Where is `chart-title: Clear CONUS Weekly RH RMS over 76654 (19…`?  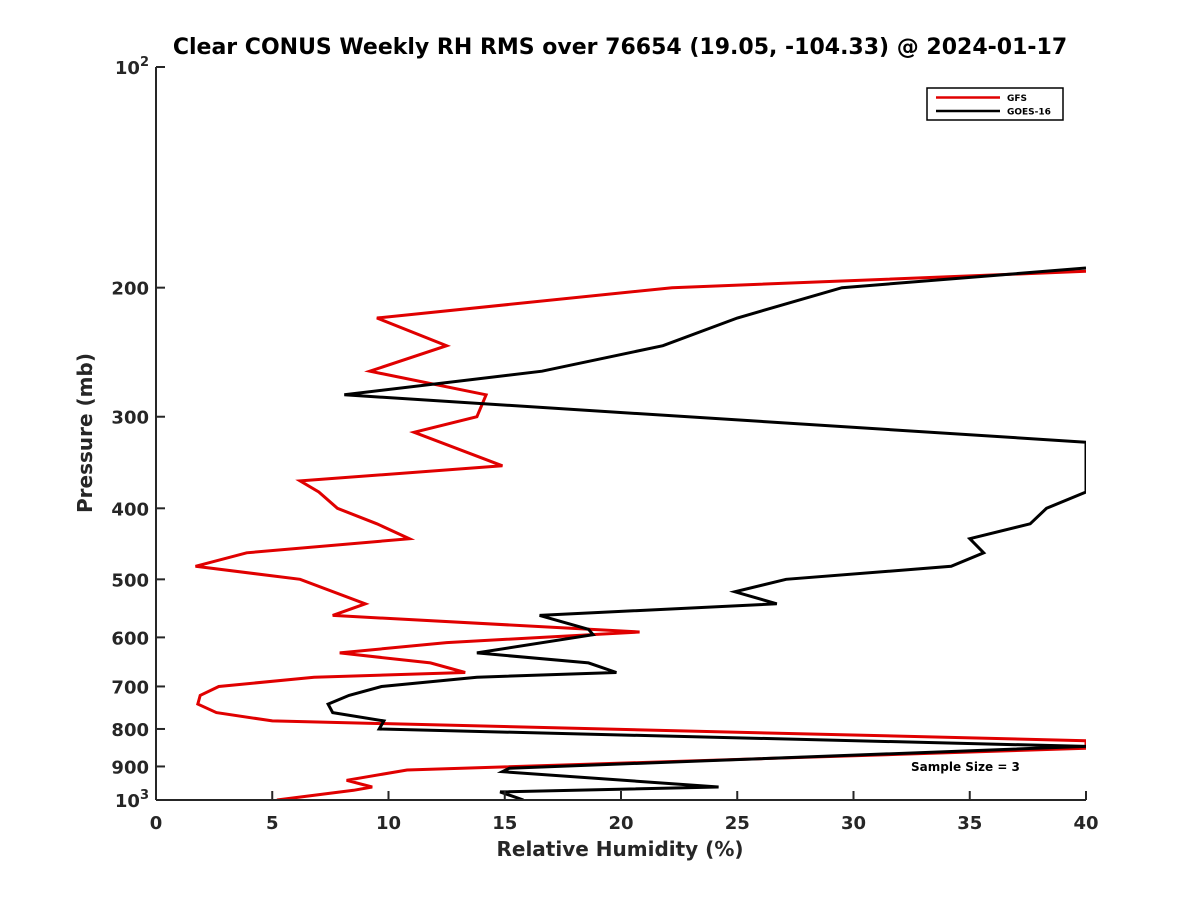 chart-title: Clear CONUS Weekly RH RMS over 76654 (19… is located at coordinates (620, 47).